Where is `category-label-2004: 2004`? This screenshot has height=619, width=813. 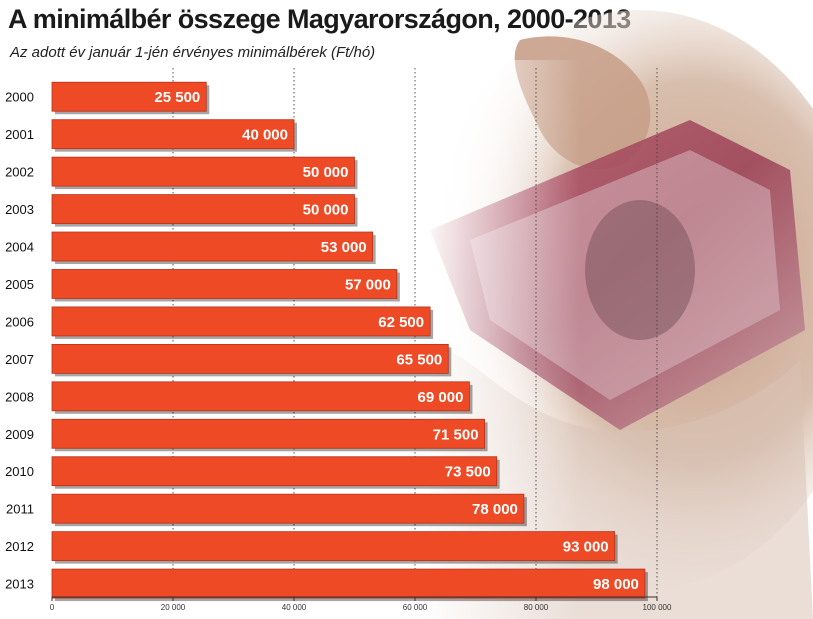 category-label-2004: 2004 is located at coordinates (19, 247).